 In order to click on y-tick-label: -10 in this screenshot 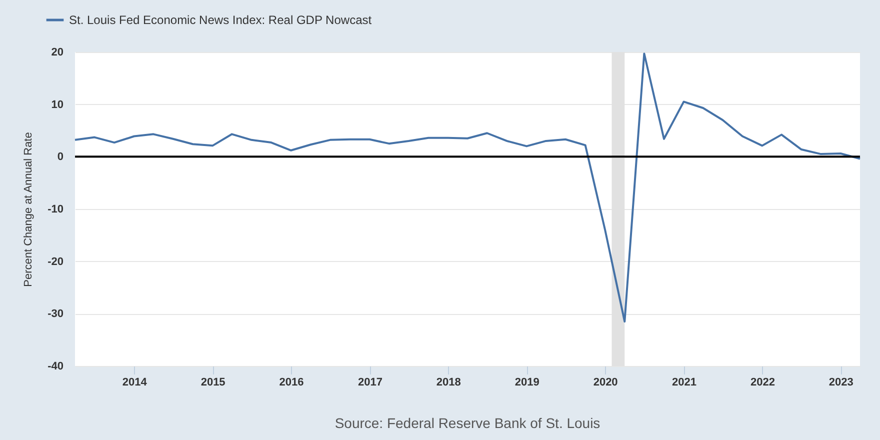, I will do `click(56, 210)`.